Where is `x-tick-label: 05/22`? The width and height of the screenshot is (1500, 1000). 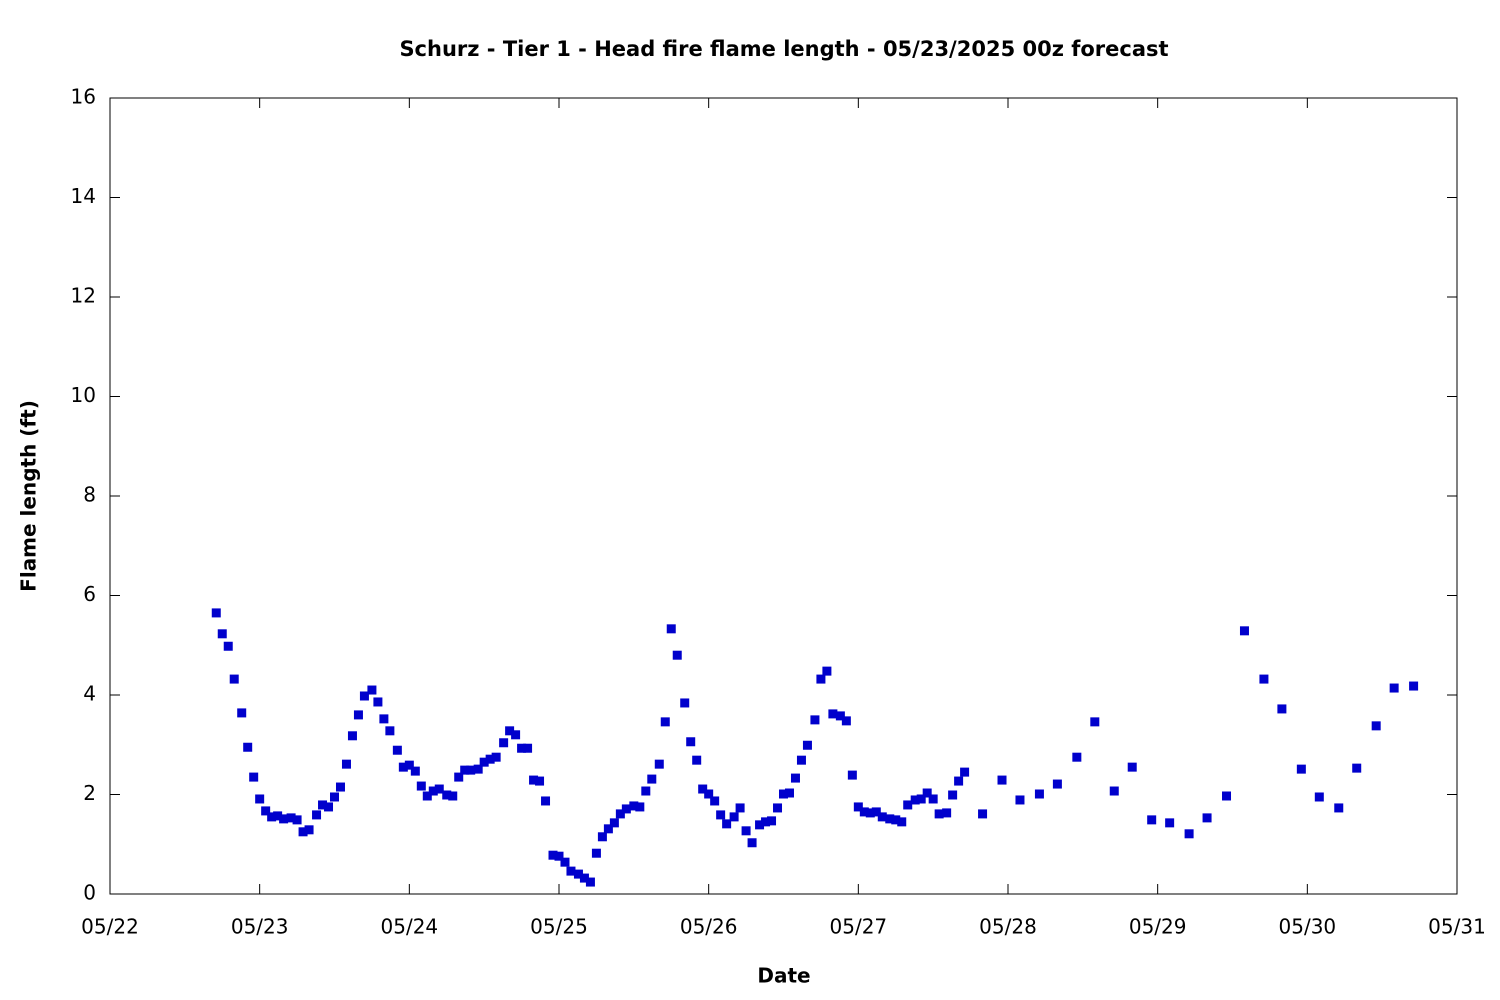 x-tick-label: 05/22 is located at coordinates (110, 927).